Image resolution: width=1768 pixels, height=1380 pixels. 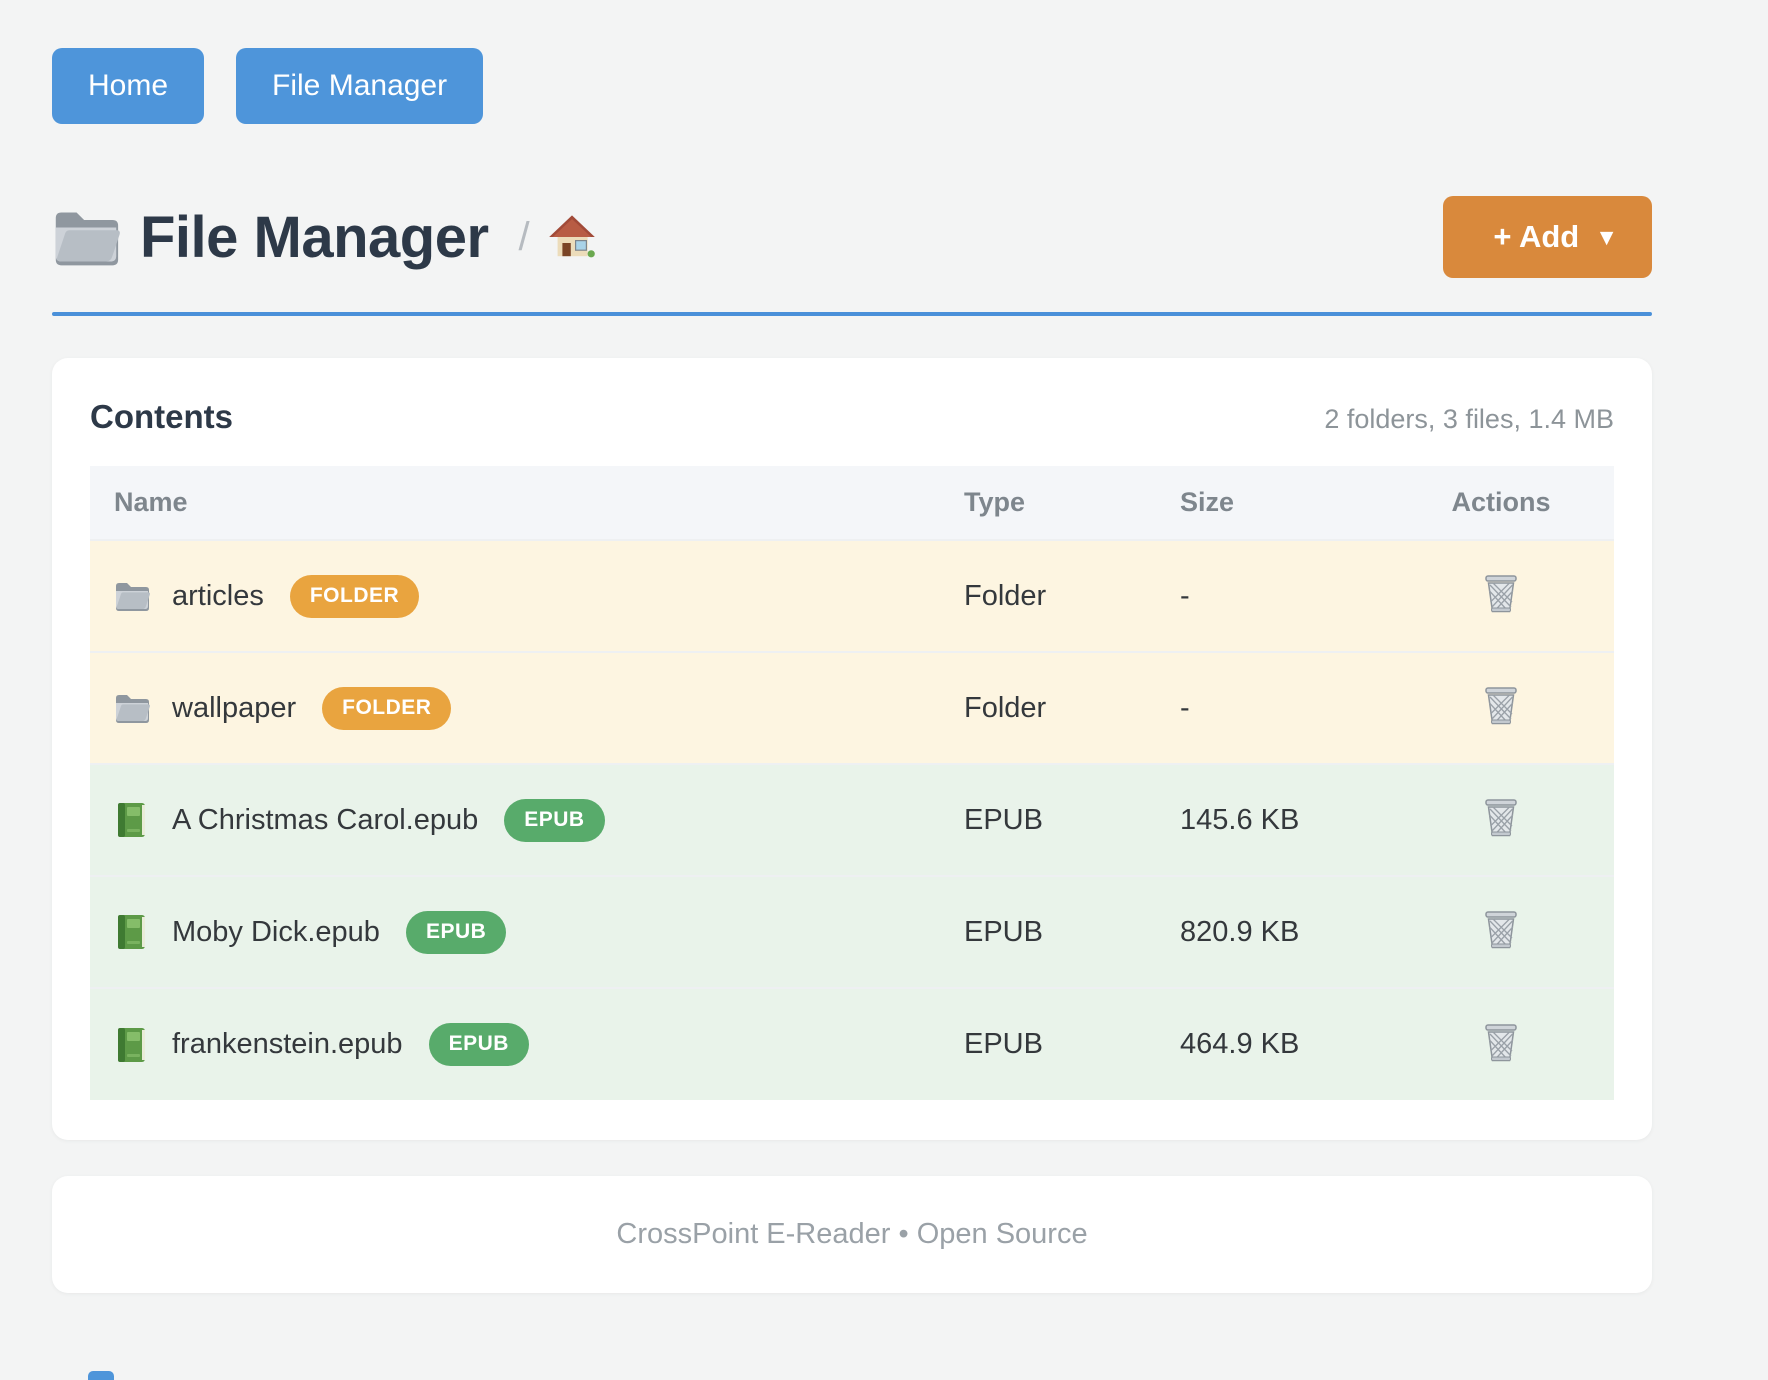 What do you see at coordinates (1501, 503) in the screenshot?
I see `col-header-actions: Actions` at bounding box center [1501, 503].